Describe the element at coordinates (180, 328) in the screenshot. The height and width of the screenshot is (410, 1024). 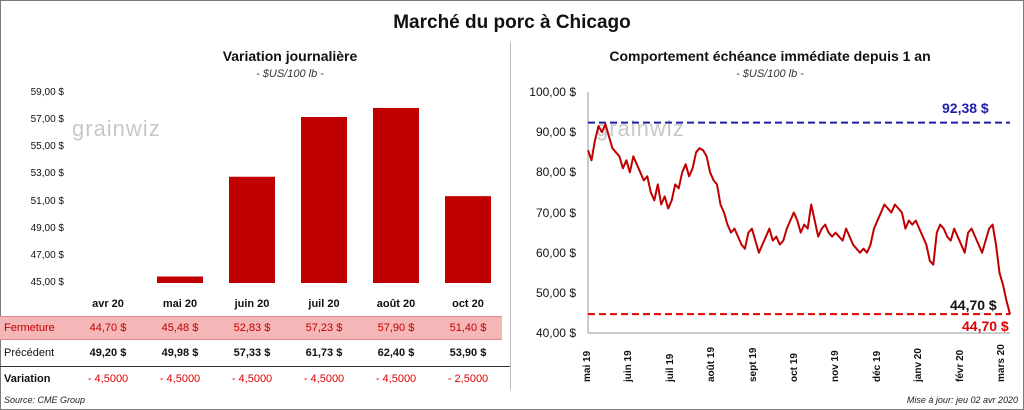
I see `fermeture-cell: 45,48 $` at that location.